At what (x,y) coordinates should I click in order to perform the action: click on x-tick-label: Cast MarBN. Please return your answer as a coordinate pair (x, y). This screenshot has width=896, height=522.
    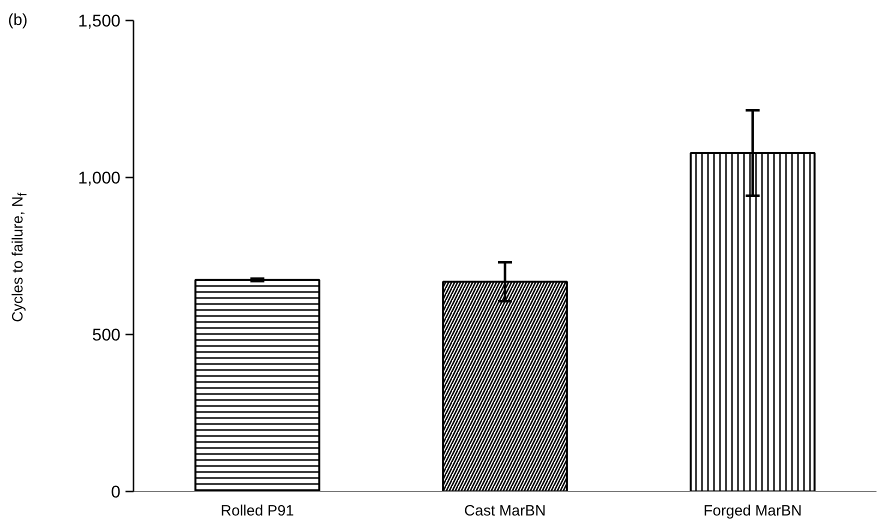
    Looking at the image, I should click on (505, 511).